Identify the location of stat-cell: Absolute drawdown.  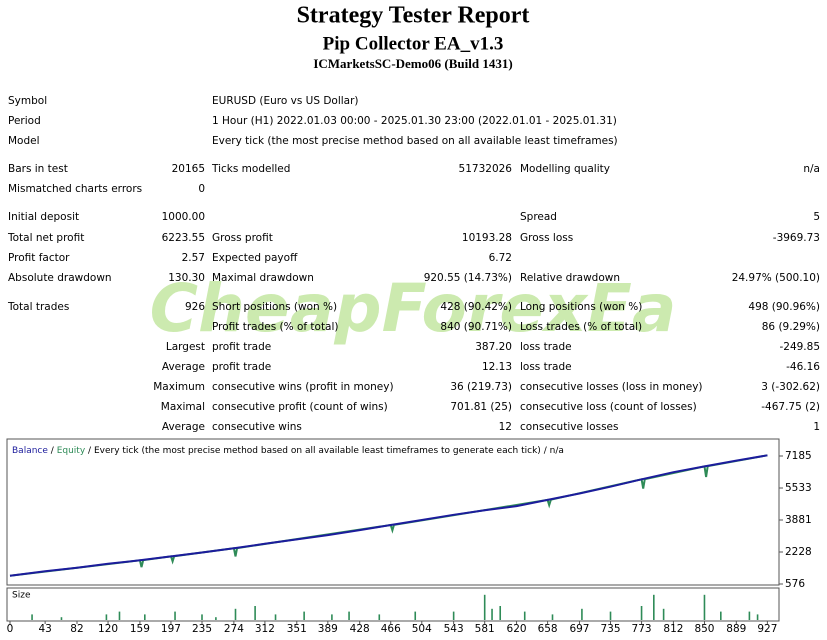
(60, 278).